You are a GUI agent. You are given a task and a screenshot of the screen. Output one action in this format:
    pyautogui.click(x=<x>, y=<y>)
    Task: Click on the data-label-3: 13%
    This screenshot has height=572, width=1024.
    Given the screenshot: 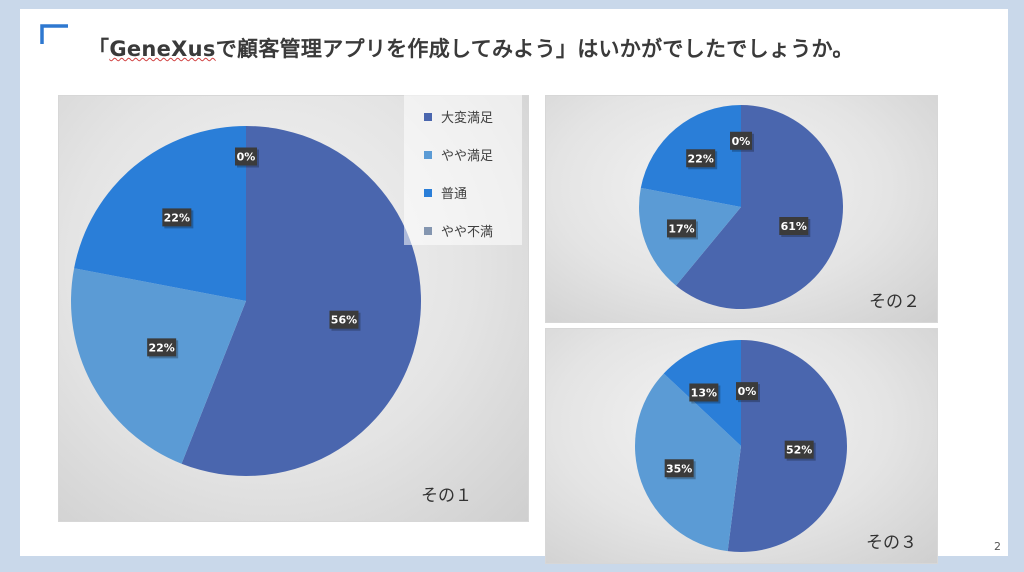 What is the action you would take?
    pyautogui.click(x=705, y=393)
    